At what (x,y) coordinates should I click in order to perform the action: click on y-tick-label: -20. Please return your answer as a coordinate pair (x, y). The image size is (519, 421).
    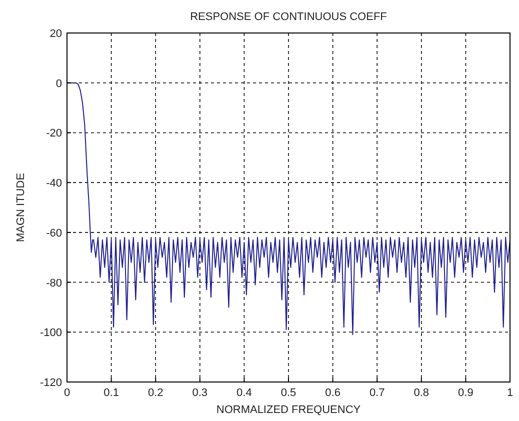
    Looking at the image, I should click on (54, 134).